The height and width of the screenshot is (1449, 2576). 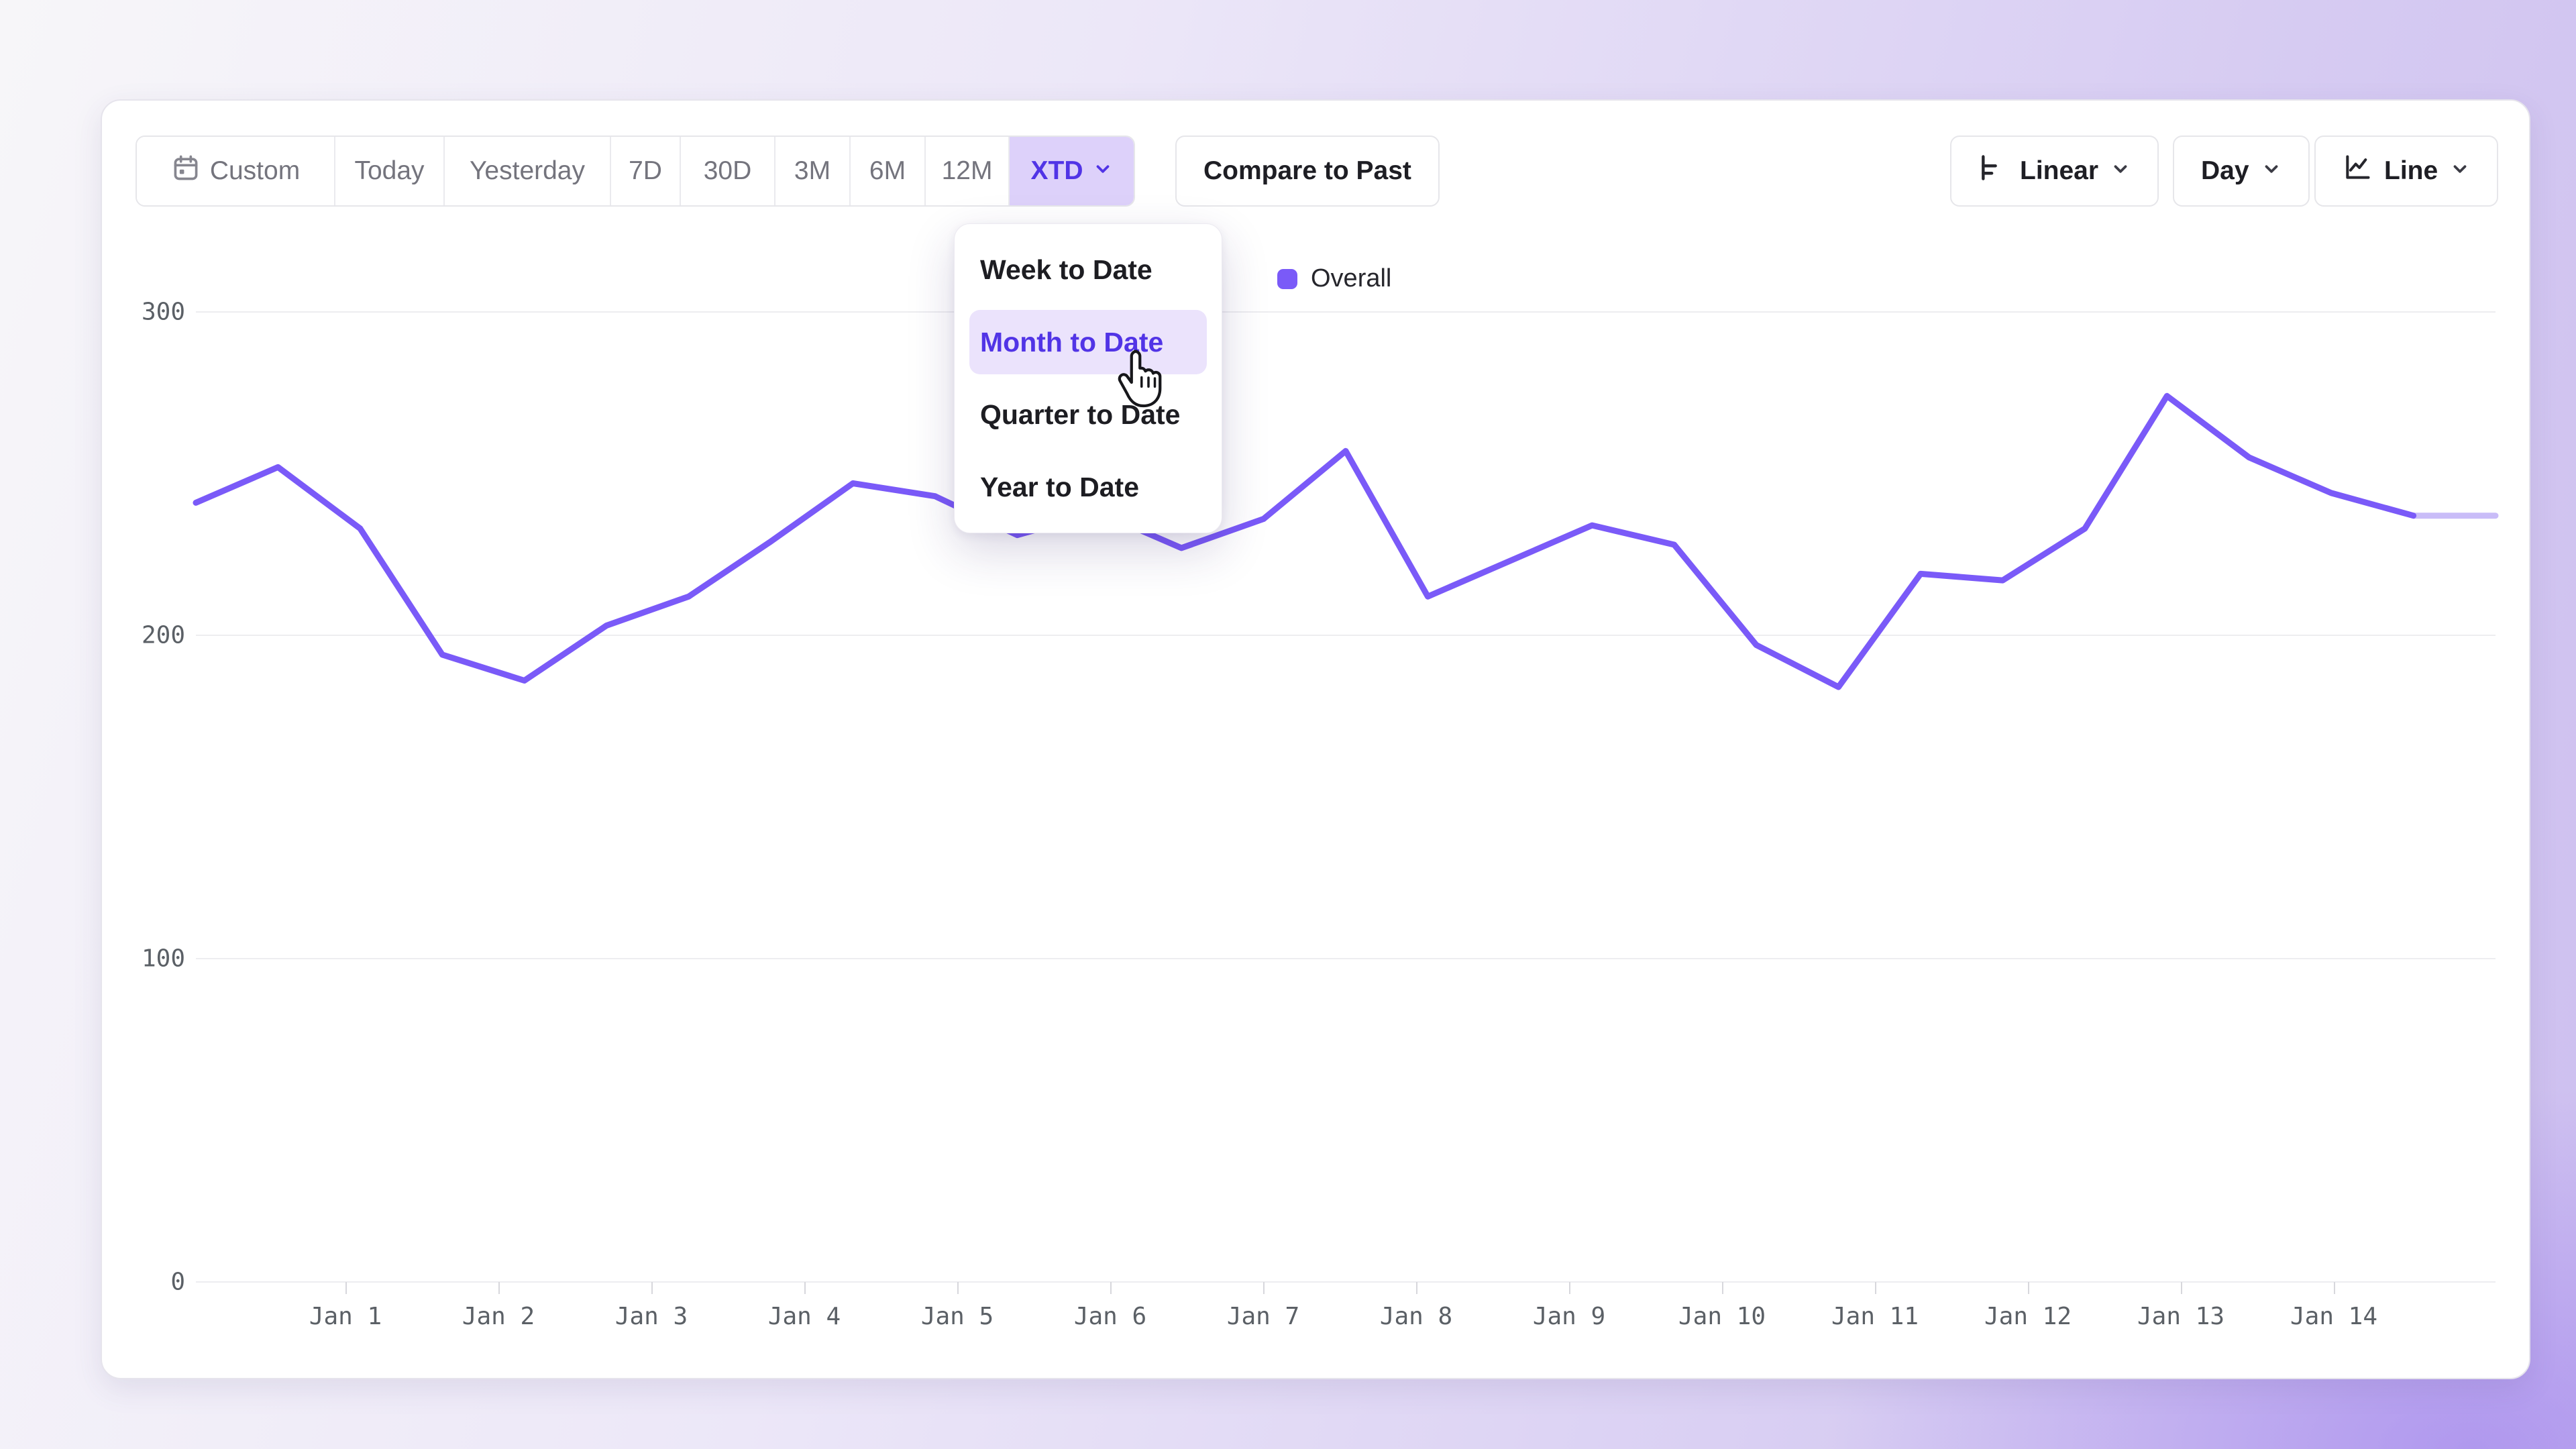 What do you see at coordinates (1569, 1316) in the screenshot?
I see `x-axis-label-jan-9: Jan 9` at bounding box center [1569, 1316].